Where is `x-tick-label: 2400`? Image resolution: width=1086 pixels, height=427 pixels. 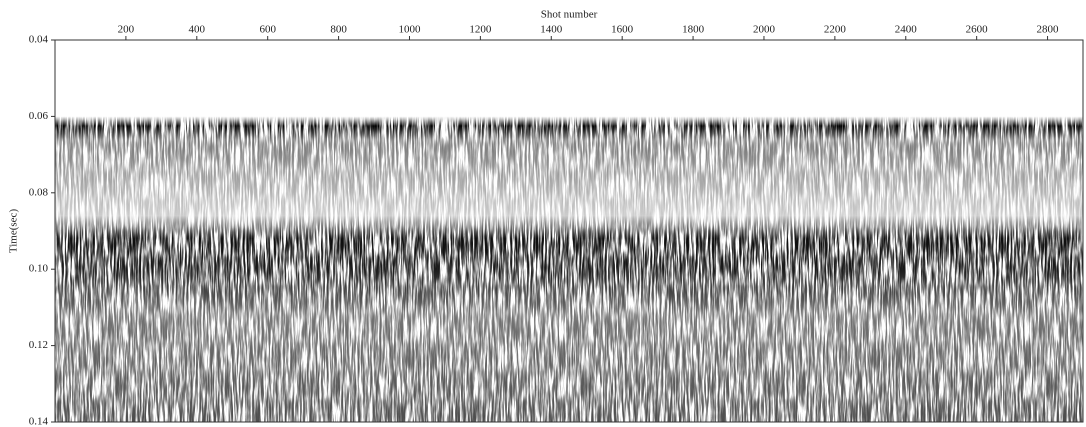
x-tick-label: 2400 is located at coordinates (906, 30).